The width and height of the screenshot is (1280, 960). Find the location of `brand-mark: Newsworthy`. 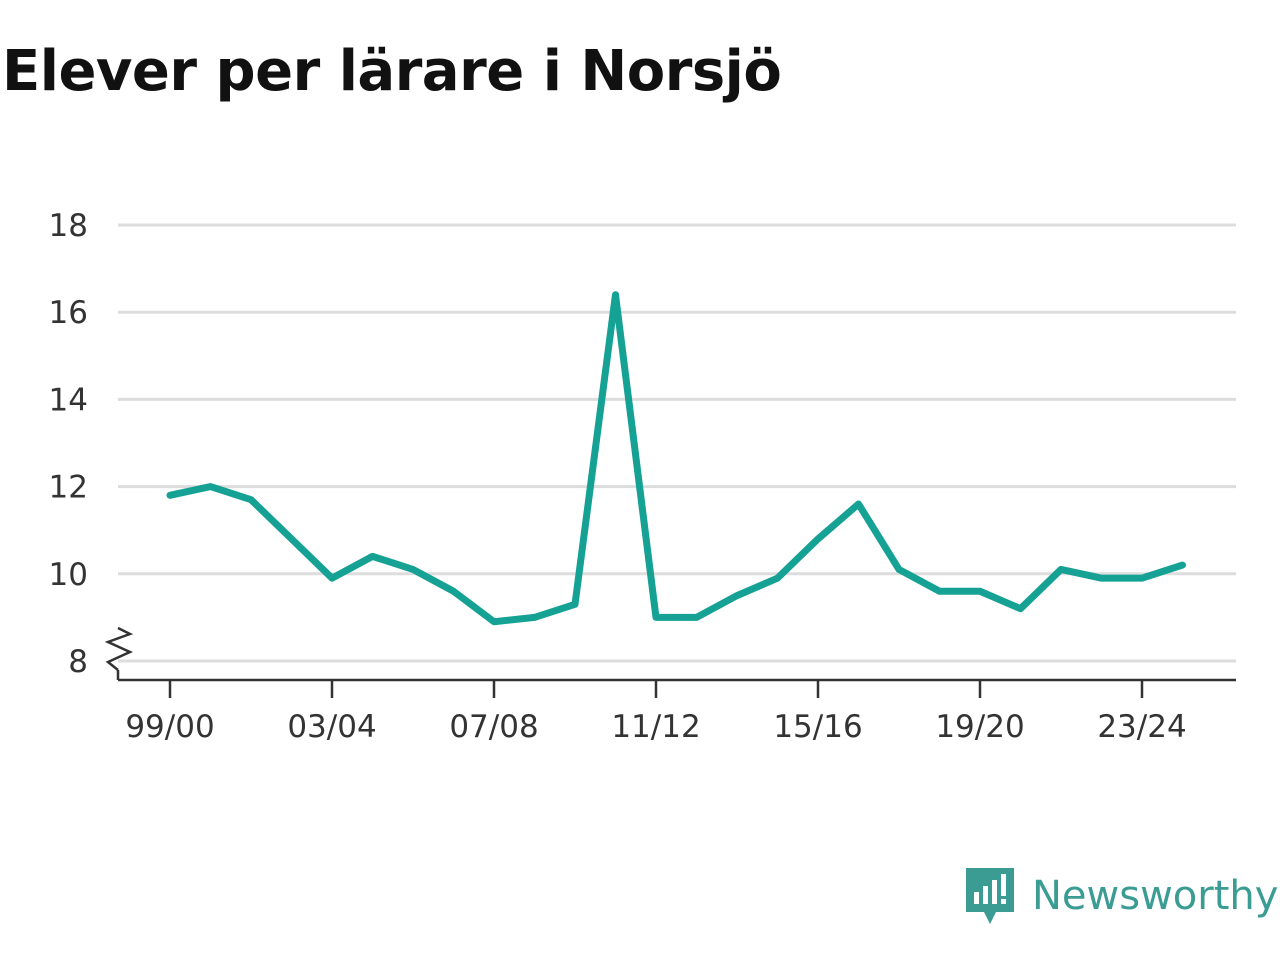

brand-mark: Newsworthy is located at coordinates (1121, 896).